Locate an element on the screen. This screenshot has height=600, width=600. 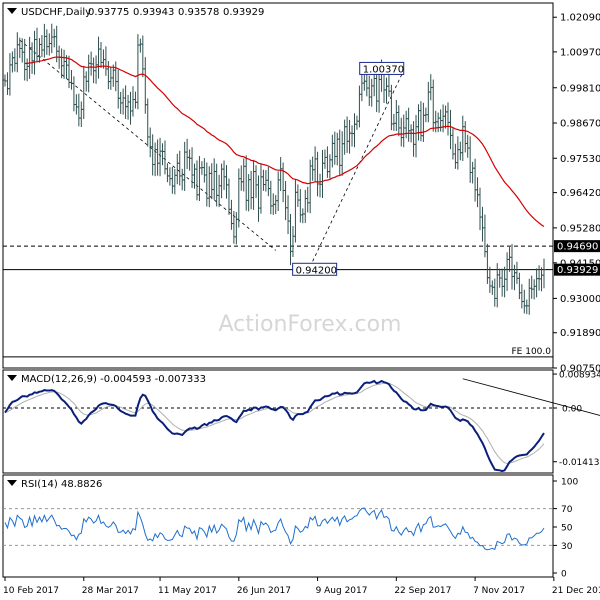
macd-collapse-arrow-icon is located at coordinates (12, 378).